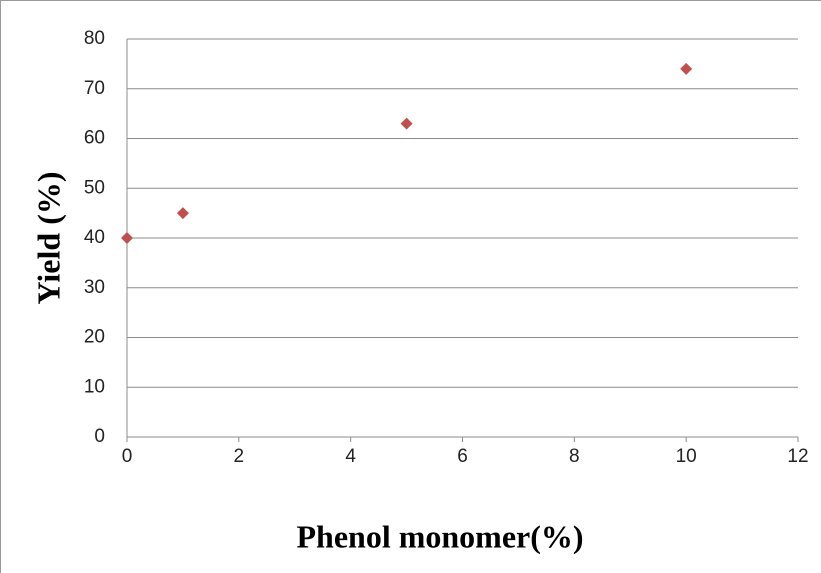 Image resolution: width=821 pixels, height=573 pixels. Describe the element at coordinates (94, 287) in the screenshot. I see `y-tick-label: 30` at that location.